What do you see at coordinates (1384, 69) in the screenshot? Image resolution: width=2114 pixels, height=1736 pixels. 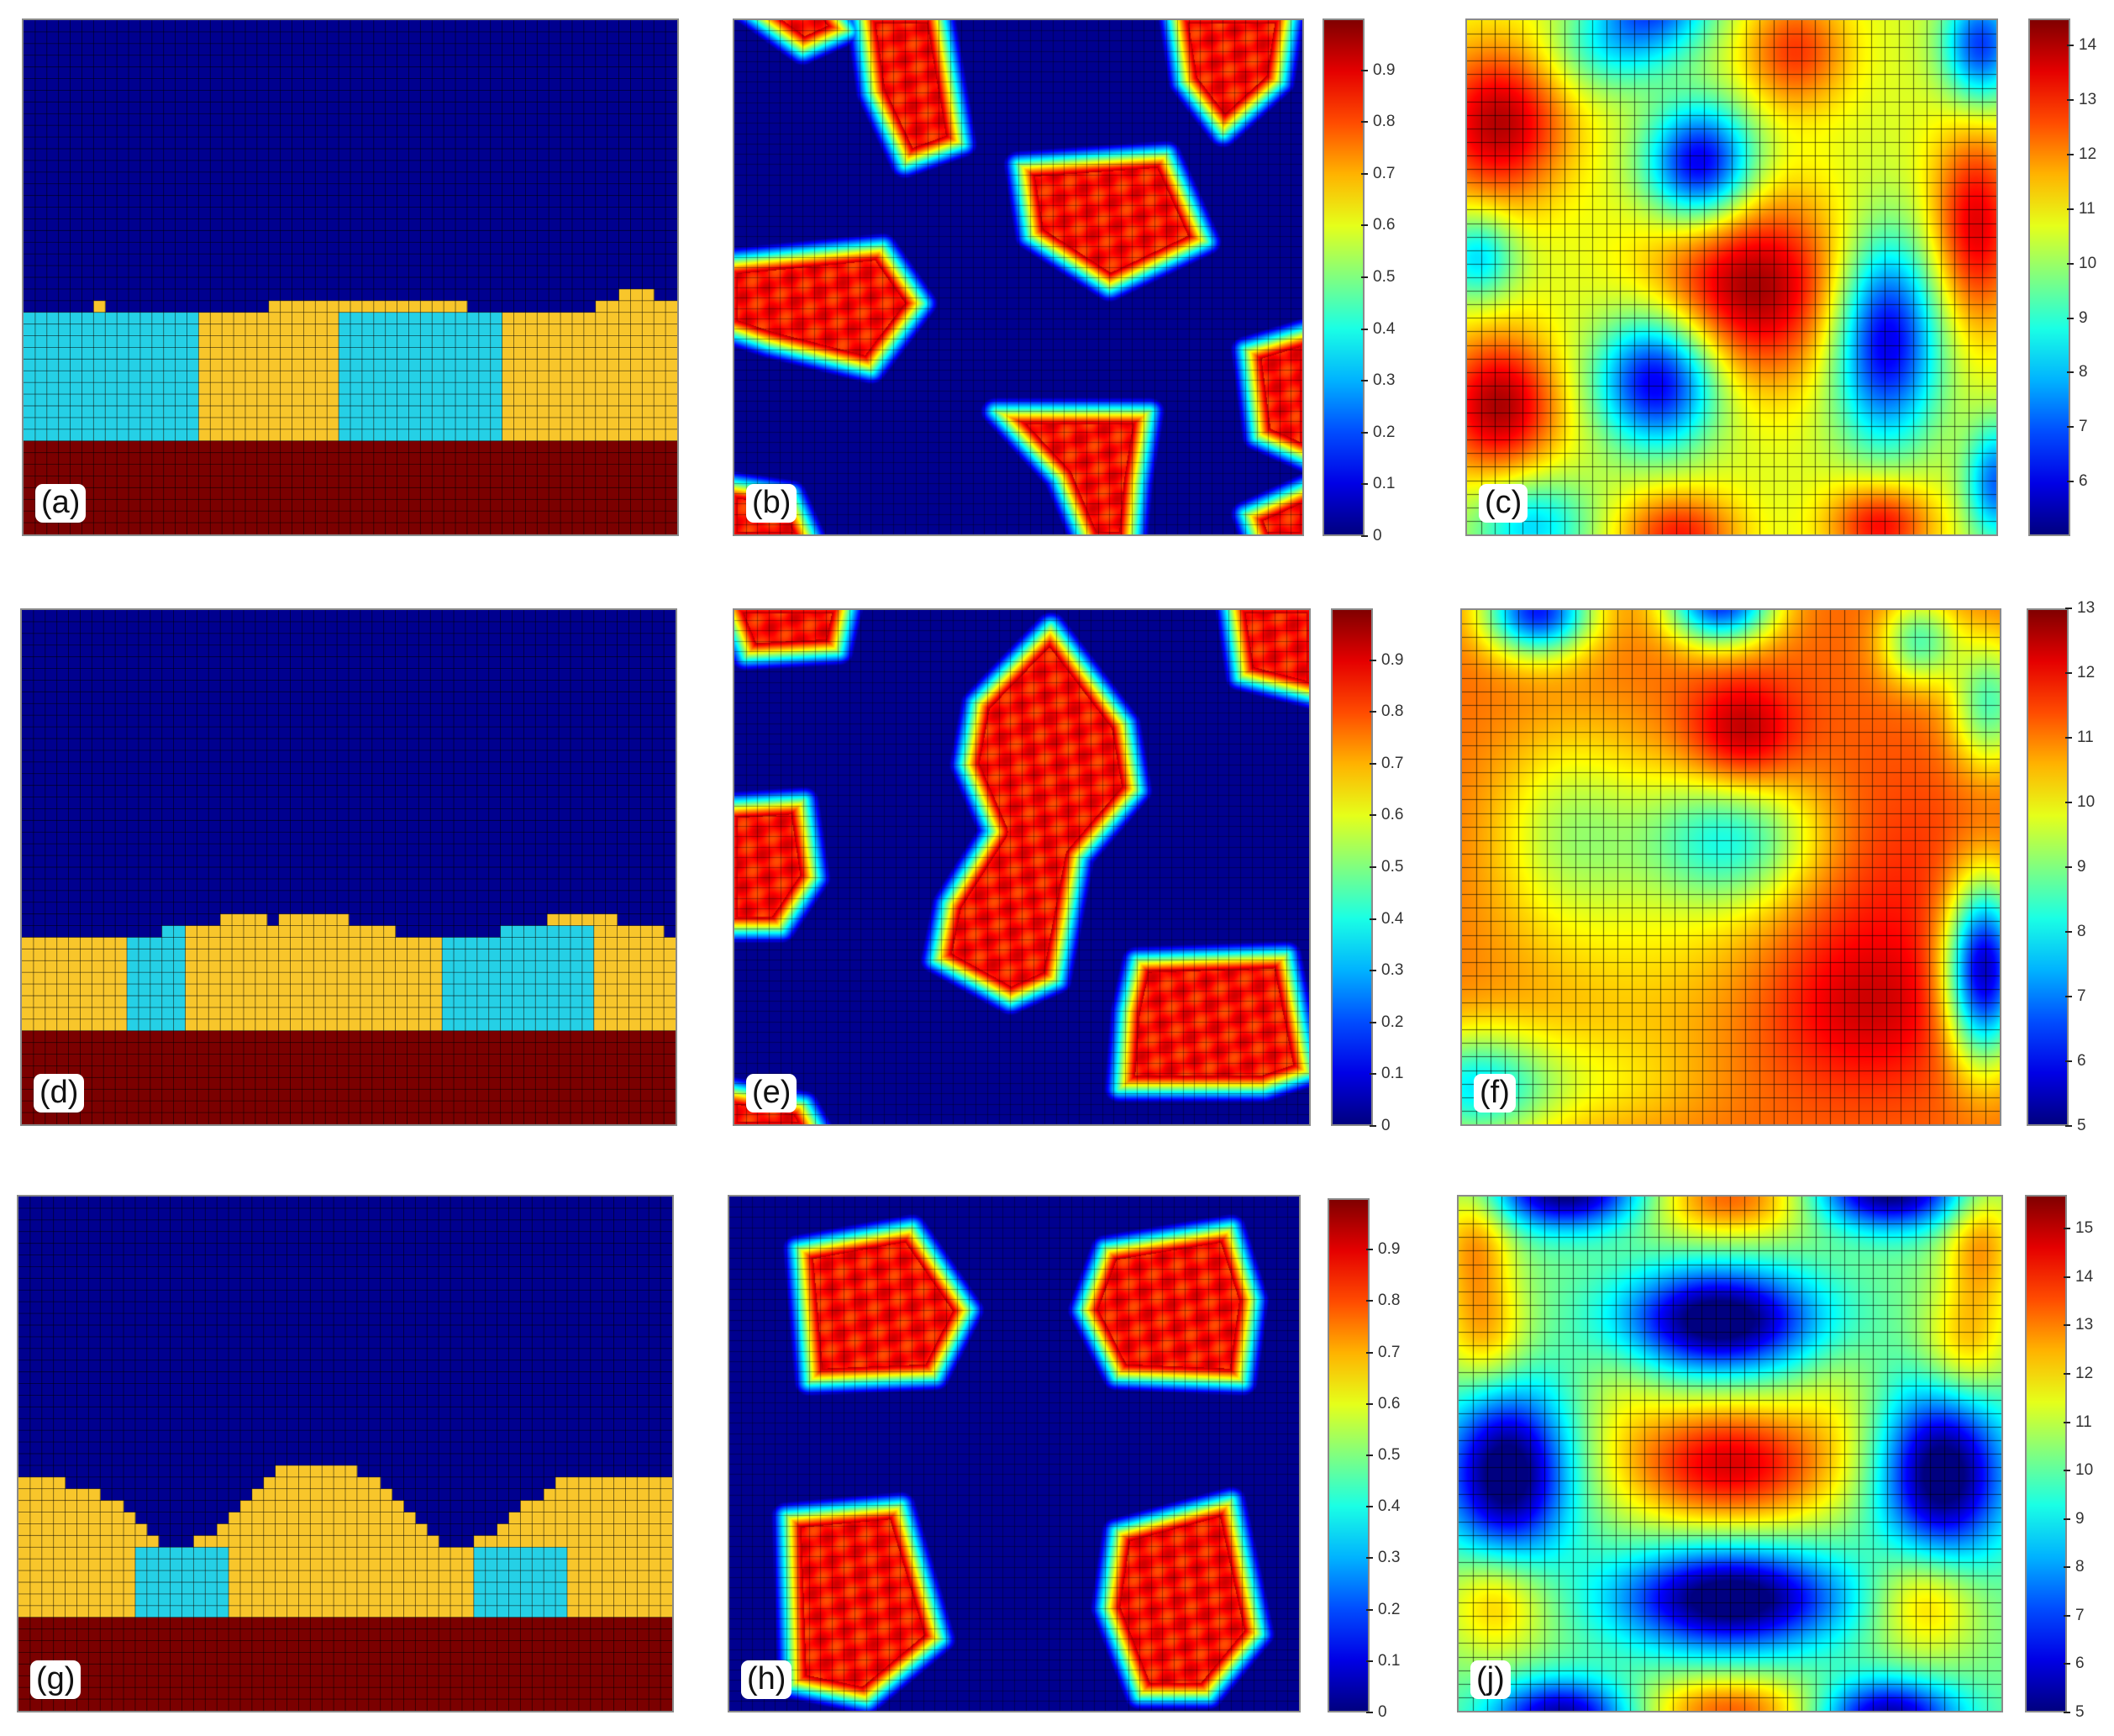 I see `colorbar-tick-label: 0.9` at bounding box center [1384, 69].